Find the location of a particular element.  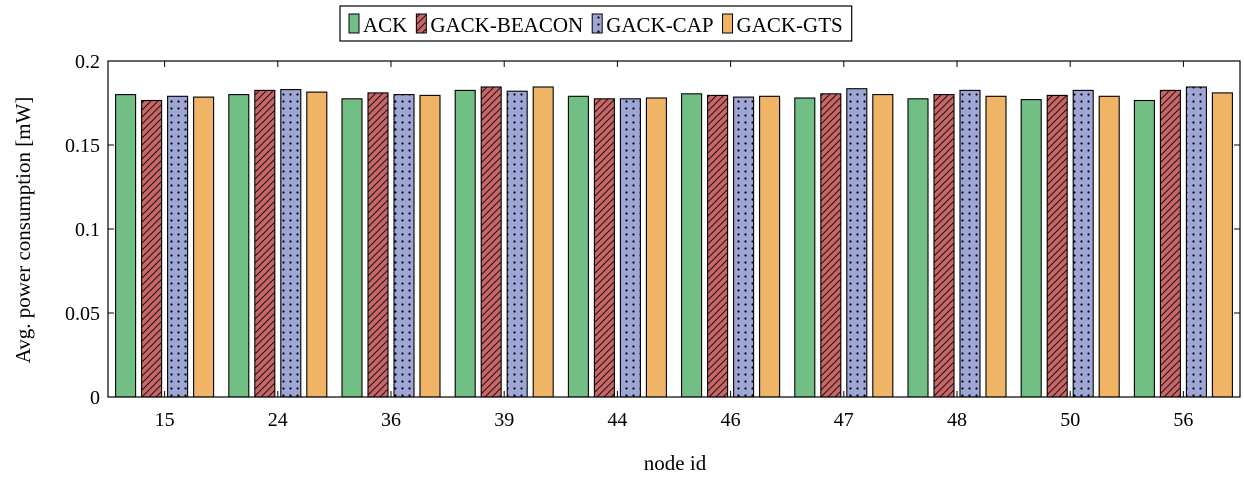

x-tick-label: 24 is located at coordinates (278, 420).